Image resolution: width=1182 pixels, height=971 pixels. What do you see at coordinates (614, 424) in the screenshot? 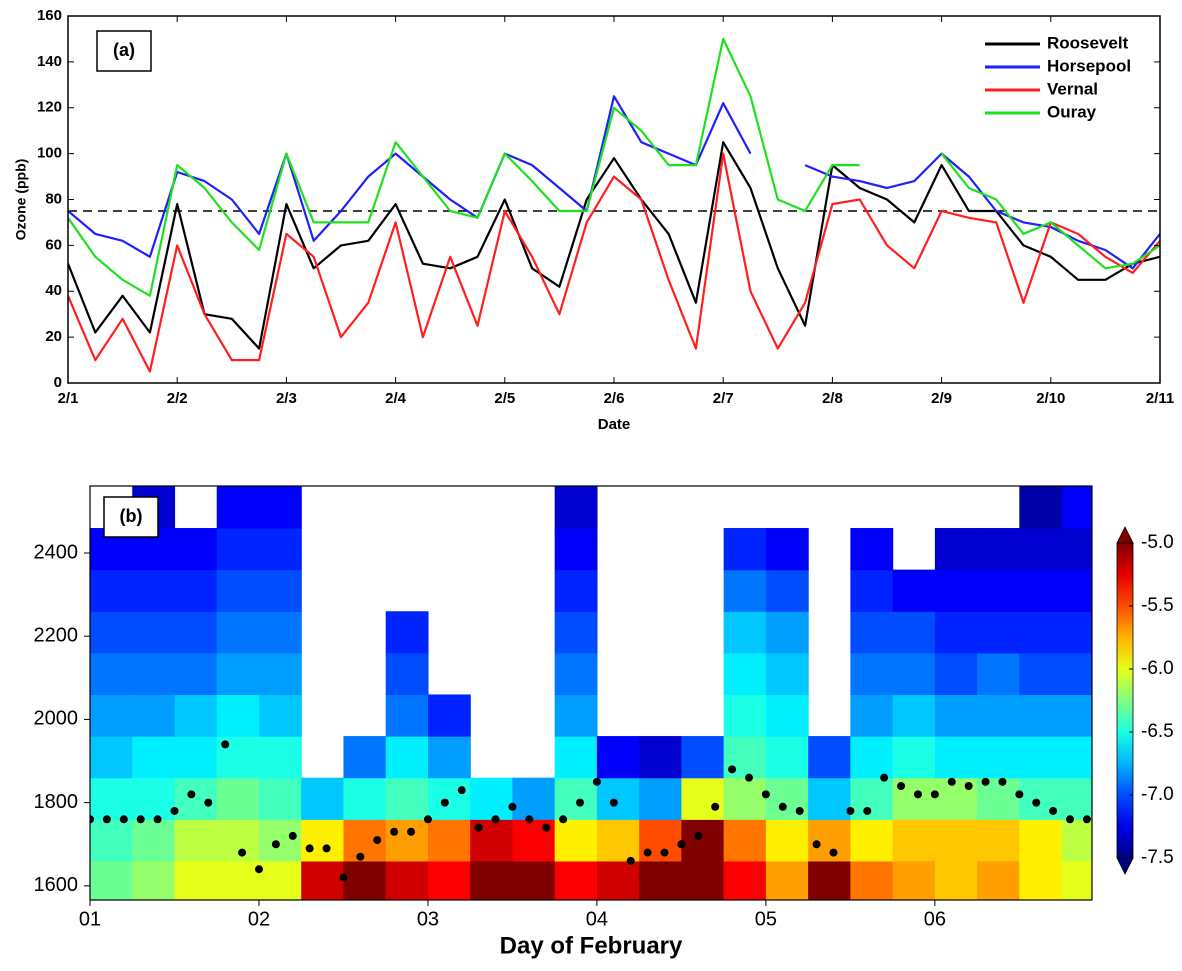
I see `x-axis-label: Date` at bounding box center [614, 424].